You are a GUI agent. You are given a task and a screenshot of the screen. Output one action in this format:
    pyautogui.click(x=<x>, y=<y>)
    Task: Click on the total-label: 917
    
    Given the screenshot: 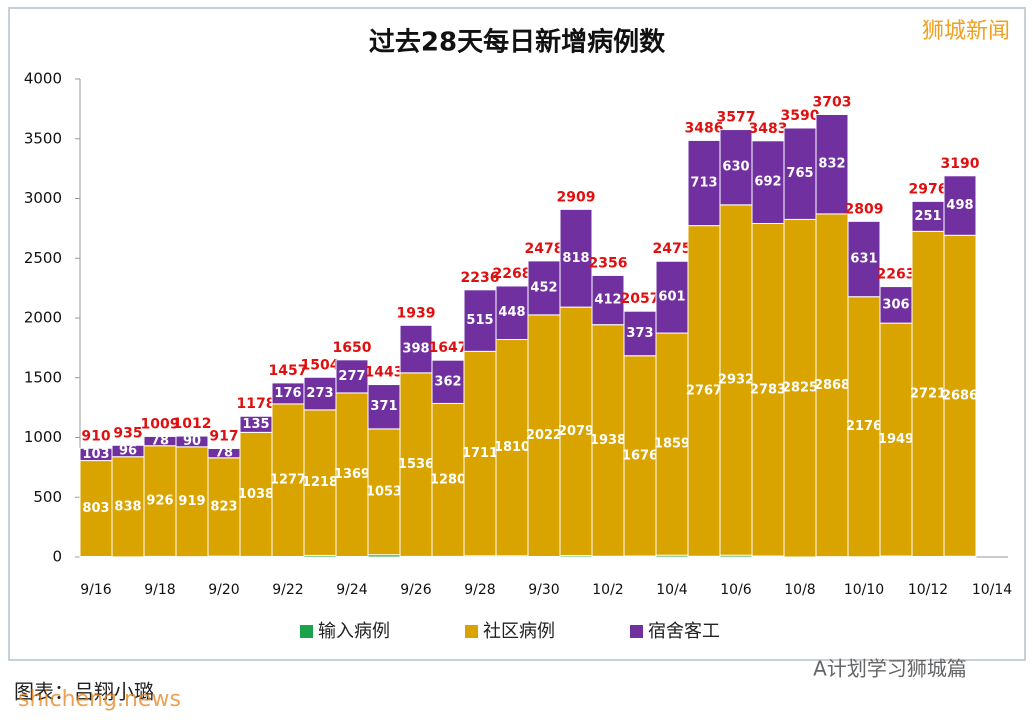 What is the action you would take?
    pyautogui.click(x=223, y=436)
    